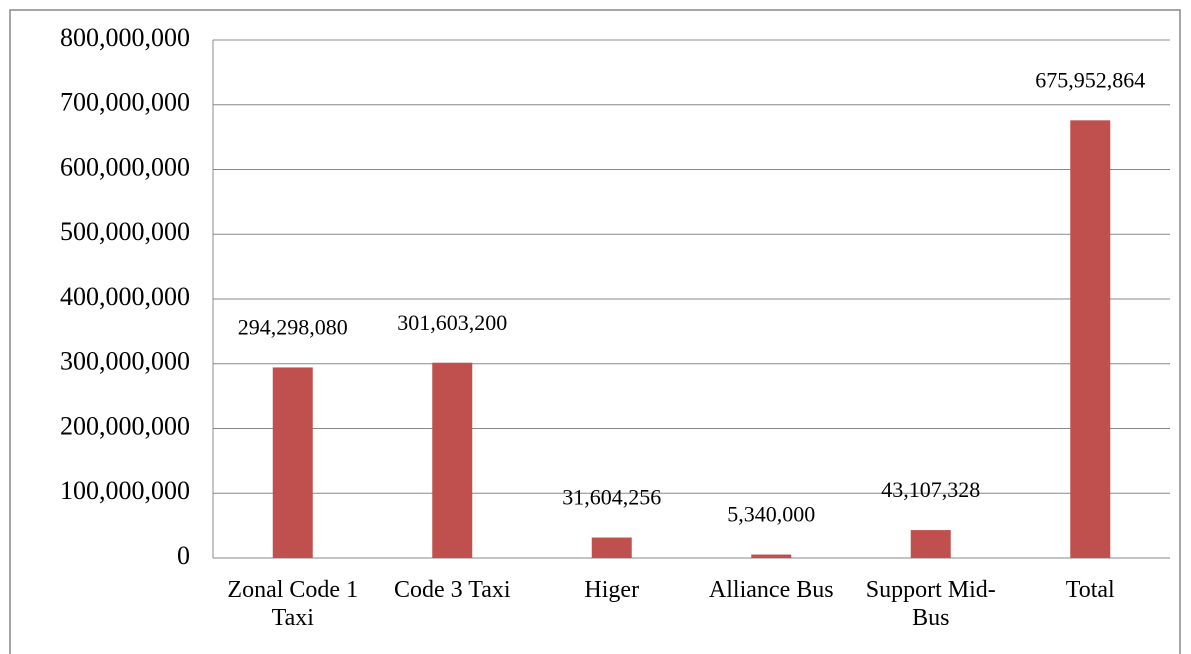  What do you see at coordinates (930, 489) in the screenshot?
I see `value-label: 43,107,328` at bounding box center [930, 489].